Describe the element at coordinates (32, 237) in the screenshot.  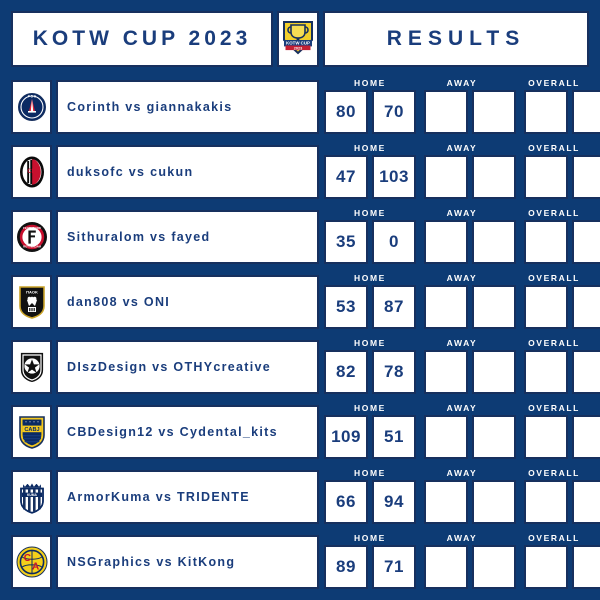
I see `feyenoord-crest-icon: FEYENOORD ROTTERDAM` at that location.